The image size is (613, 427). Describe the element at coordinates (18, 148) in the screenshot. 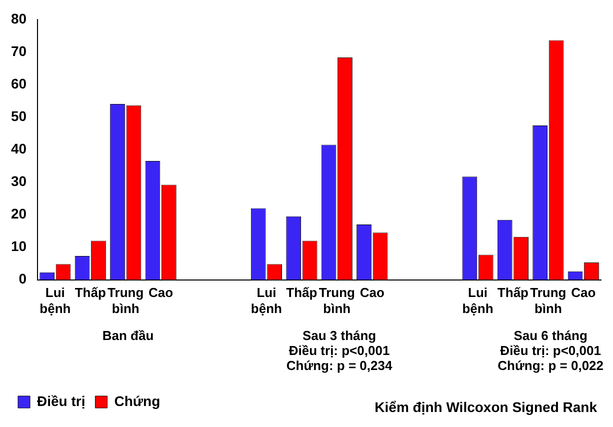

I see `y-tick-label: 40` at that location.